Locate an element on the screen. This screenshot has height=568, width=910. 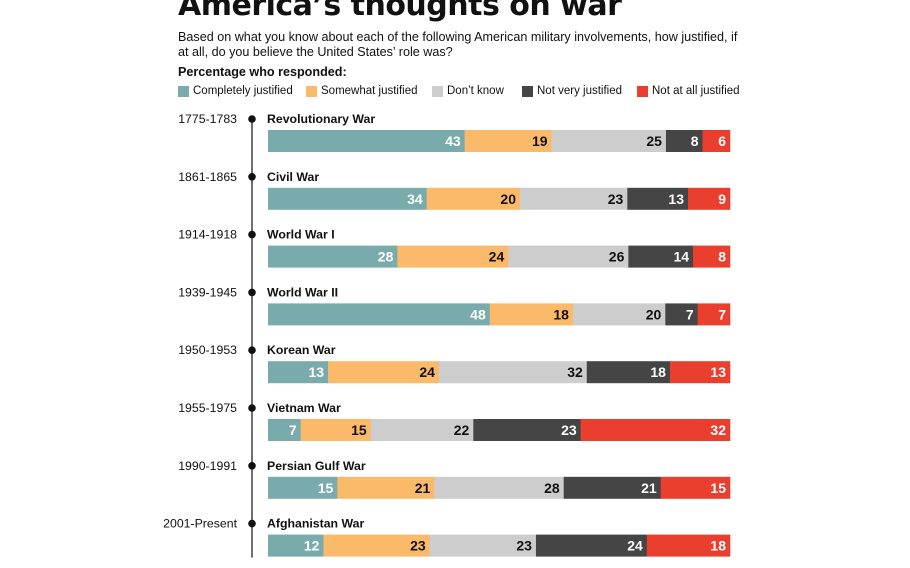
timeline-dot-world-war-i is located at coordinates (252, 234).